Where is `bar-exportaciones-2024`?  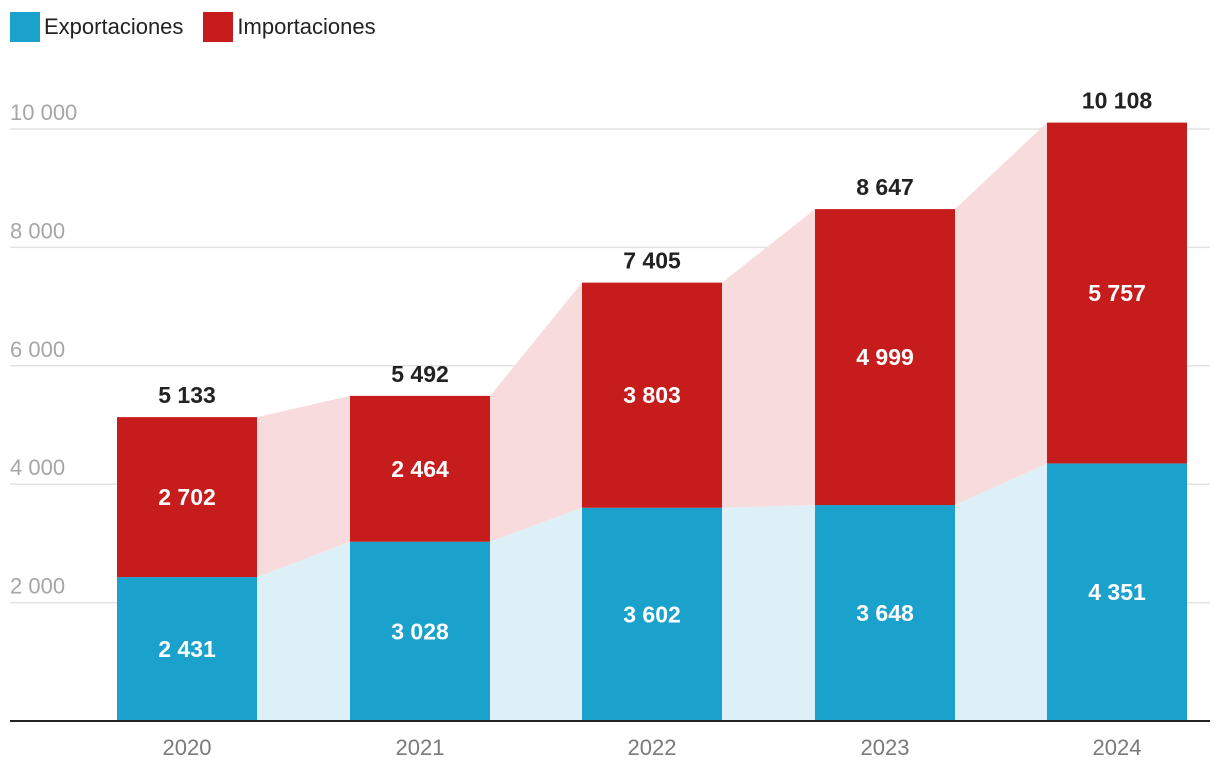 bar-exportaciones-2024 is located at coordinates (1117, 592).